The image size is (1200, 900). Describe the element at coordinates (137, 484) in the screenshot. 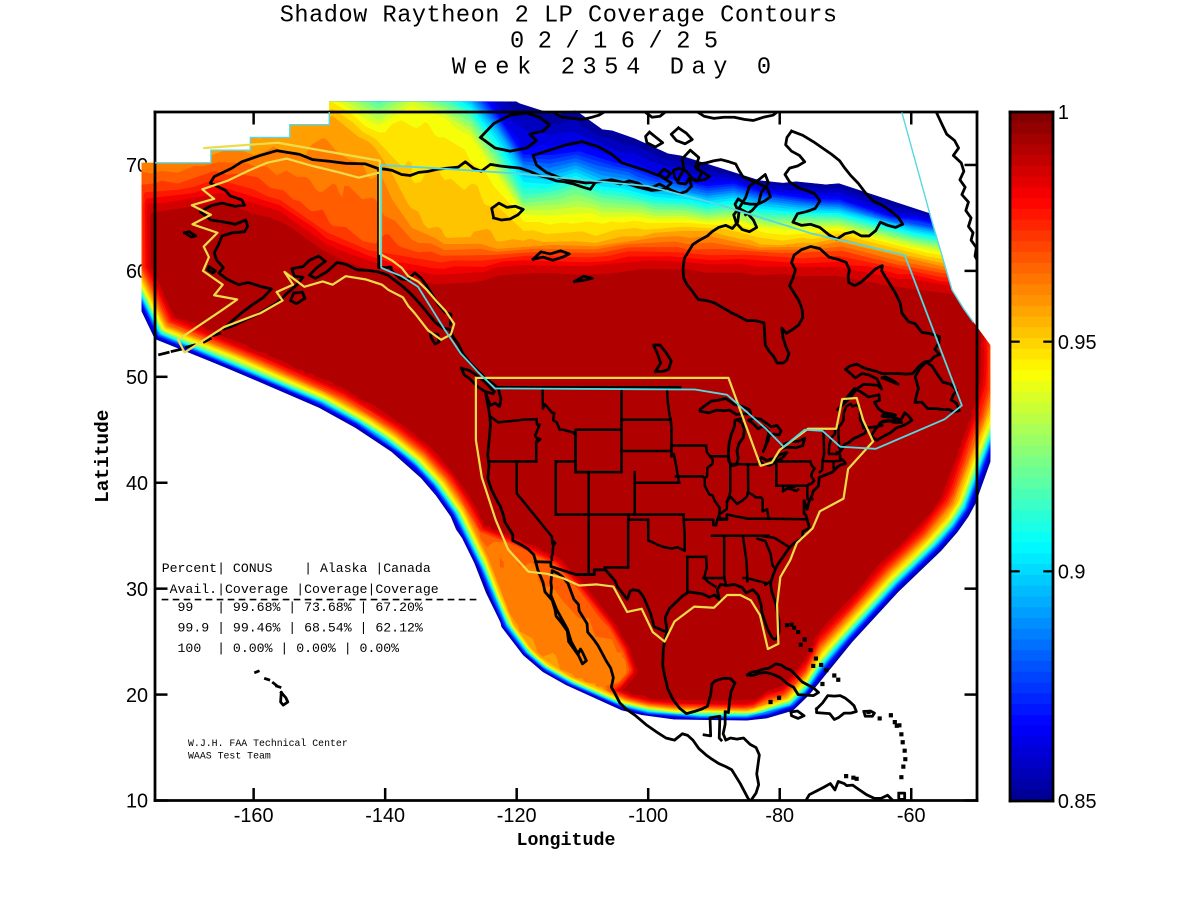

I see `svg-text: 40` at that location.